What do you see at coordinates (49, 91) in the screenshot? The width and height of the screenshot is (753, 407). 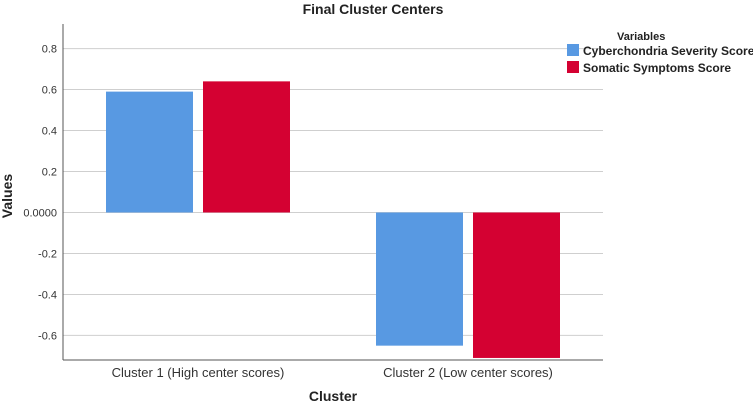 I see `y-tick-label: 0.6` at bounding box center [49, 91].